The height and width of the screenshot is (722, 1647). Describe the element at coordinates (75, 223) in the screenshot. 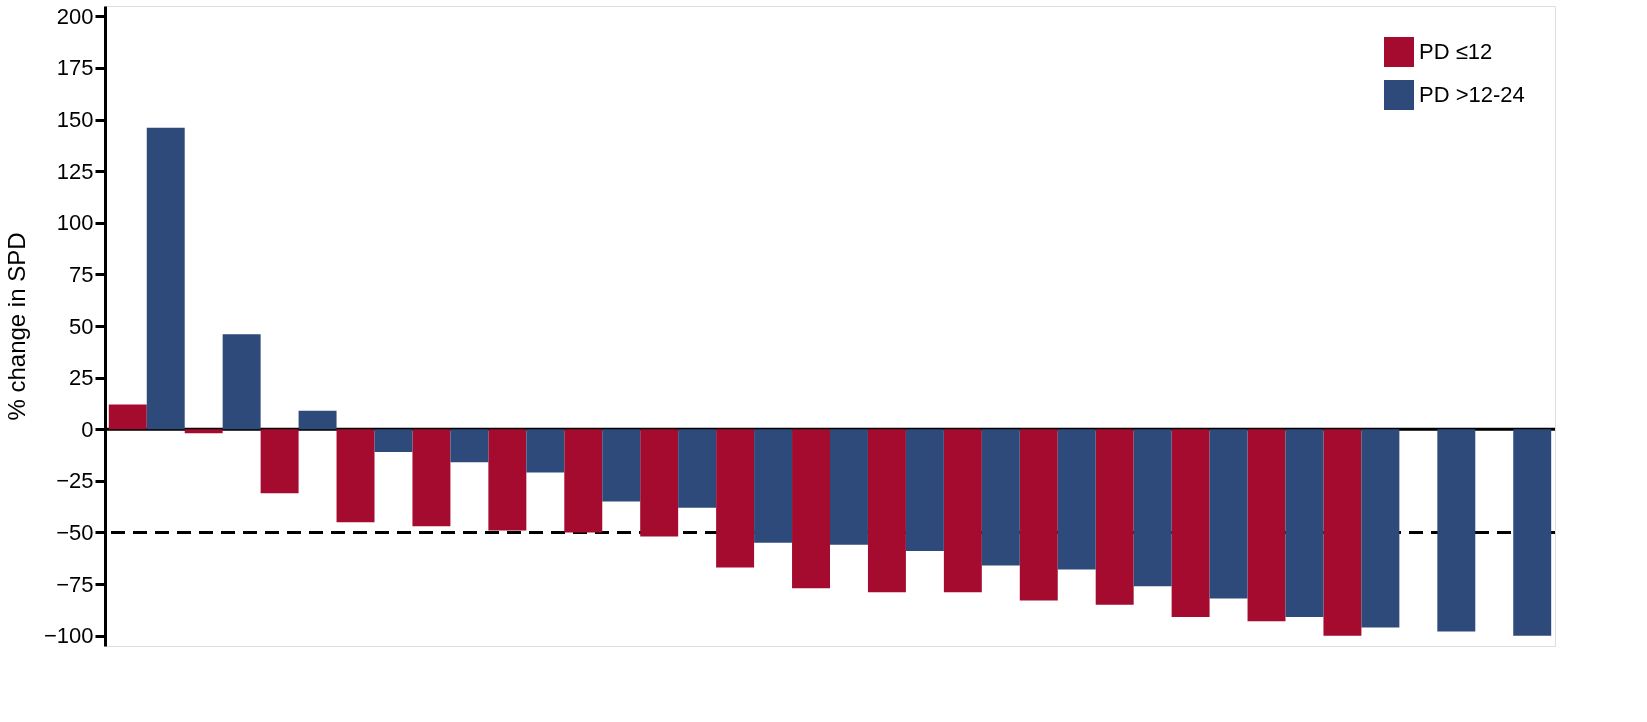

I see `y-tick-label: 100` at that location.